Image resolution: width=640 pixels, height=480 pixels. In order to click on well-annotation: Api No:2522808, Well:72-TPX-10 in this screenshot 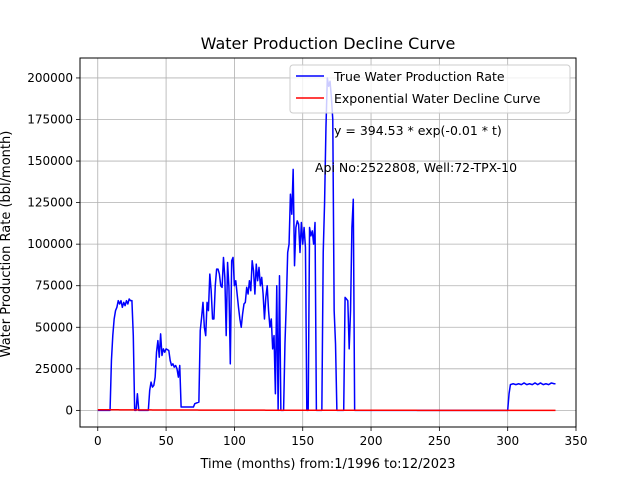, I will do `click(416, 167)`.